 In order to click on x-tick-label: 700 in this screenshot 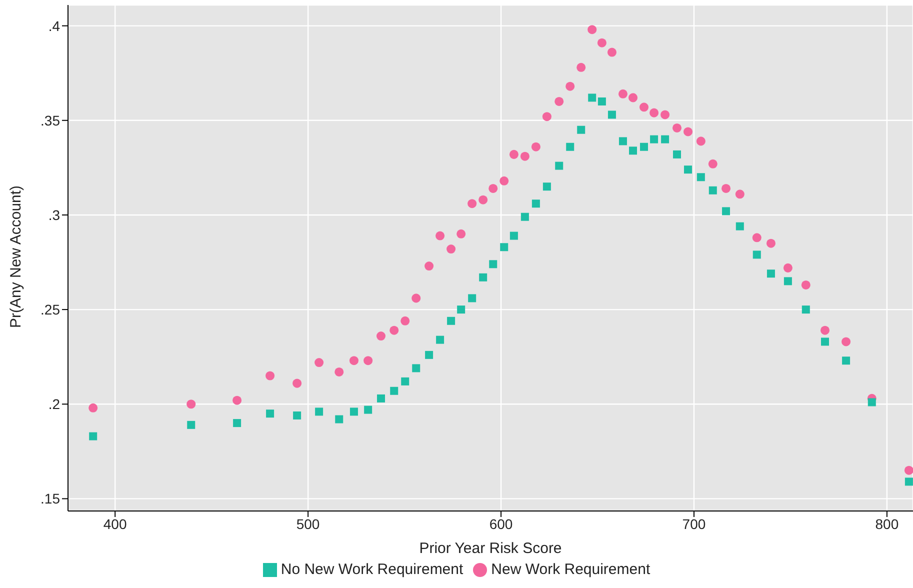, I will do `click(694, 524)`.